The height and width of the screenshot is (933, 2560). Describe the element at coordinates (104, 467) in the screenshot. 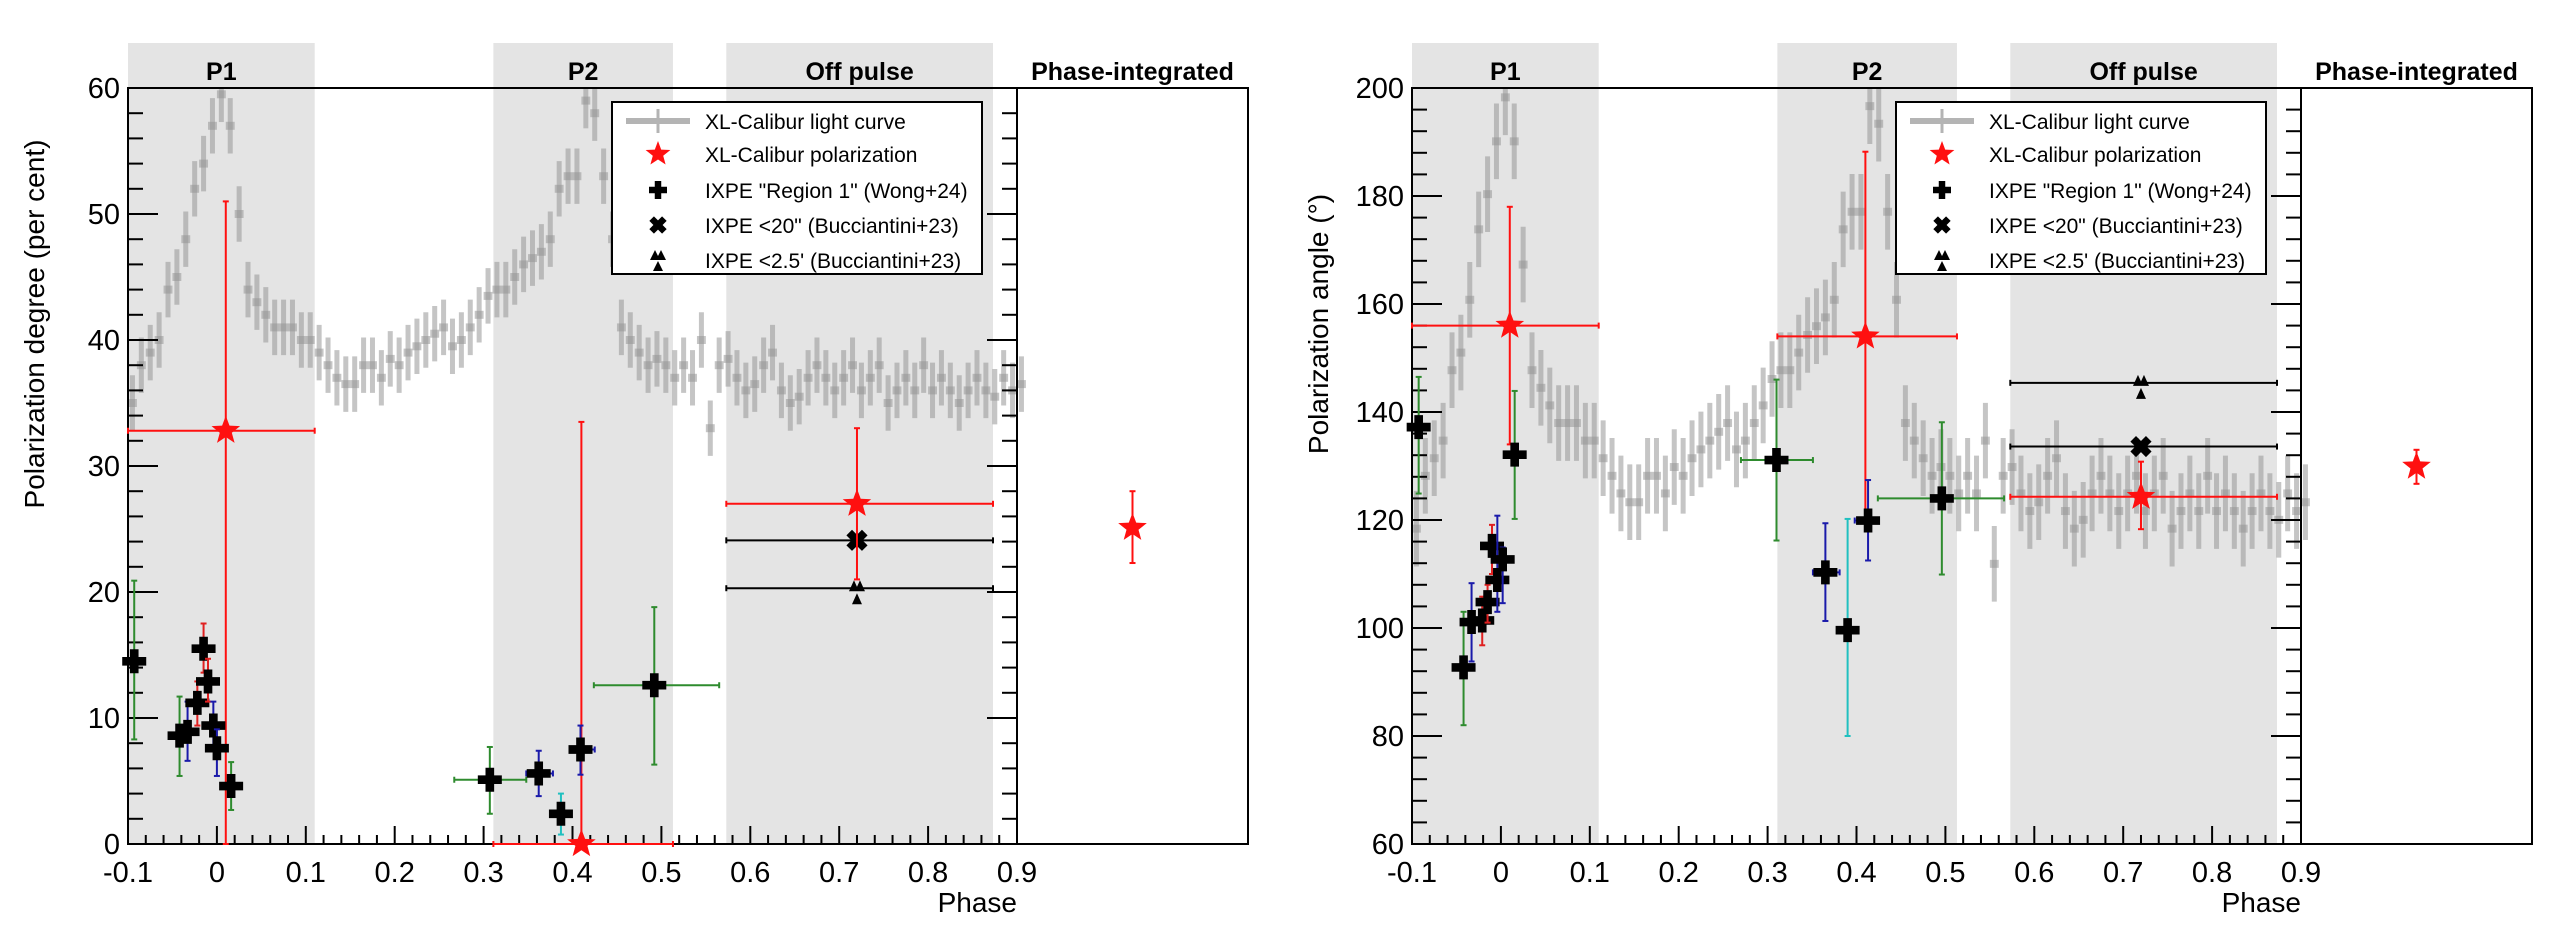

I see `y-tick-label: 30` at that location.